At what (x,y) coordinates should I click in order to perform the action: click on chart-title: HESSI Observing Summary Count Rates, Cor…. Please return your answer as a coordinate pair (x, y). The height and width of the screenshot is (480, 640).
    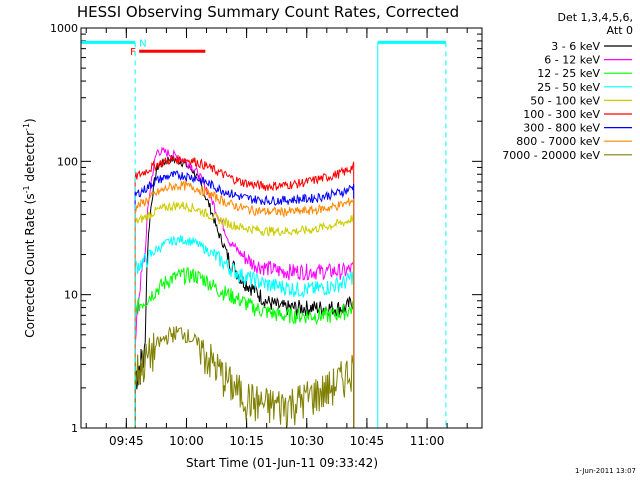
    Looking at the image, I should click on (268, 12).